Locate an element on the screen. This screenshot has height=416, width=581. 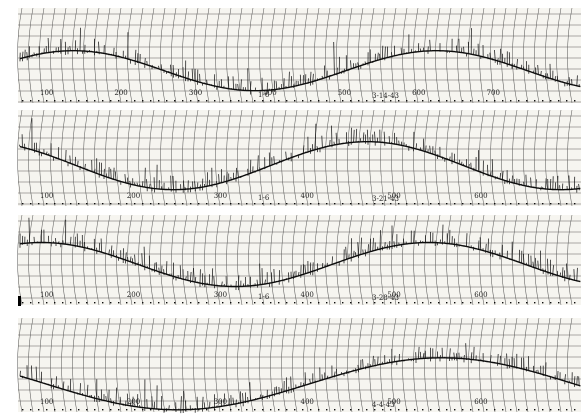
scale-label: 700 is located at coordinates (493, 93).